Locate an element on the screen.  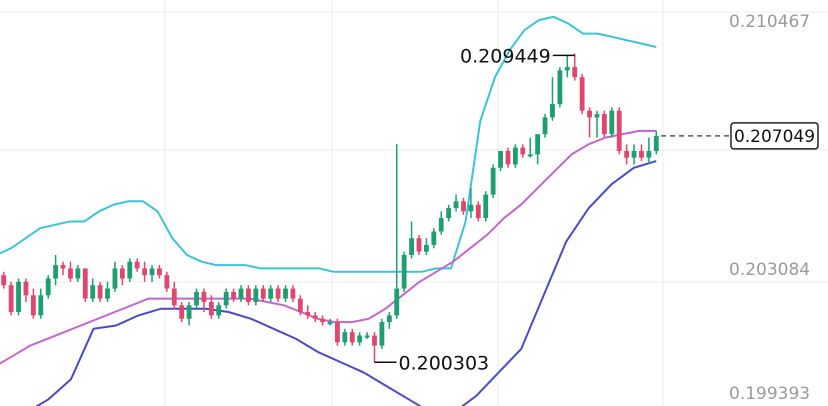
y-tick-label: 0.203084 is located at coordinates (769, 270).